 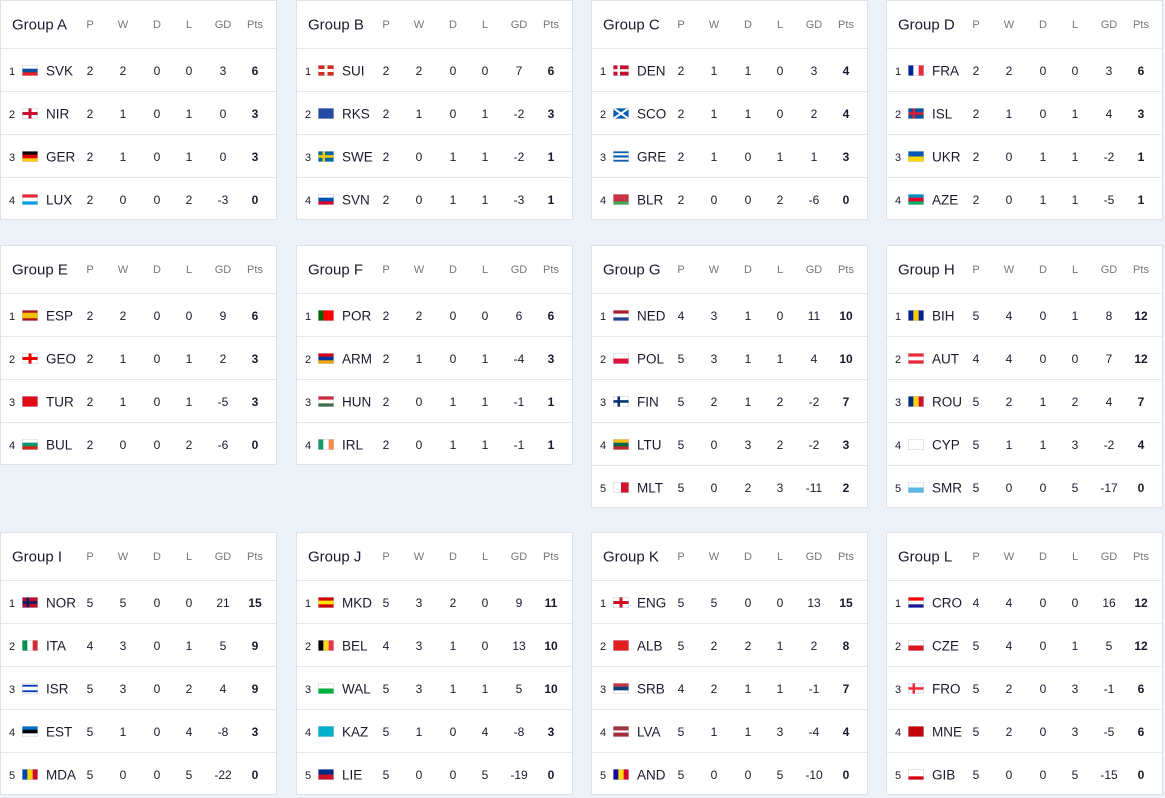 I want to click on group-title: Group K, so click(x=631, y=557).